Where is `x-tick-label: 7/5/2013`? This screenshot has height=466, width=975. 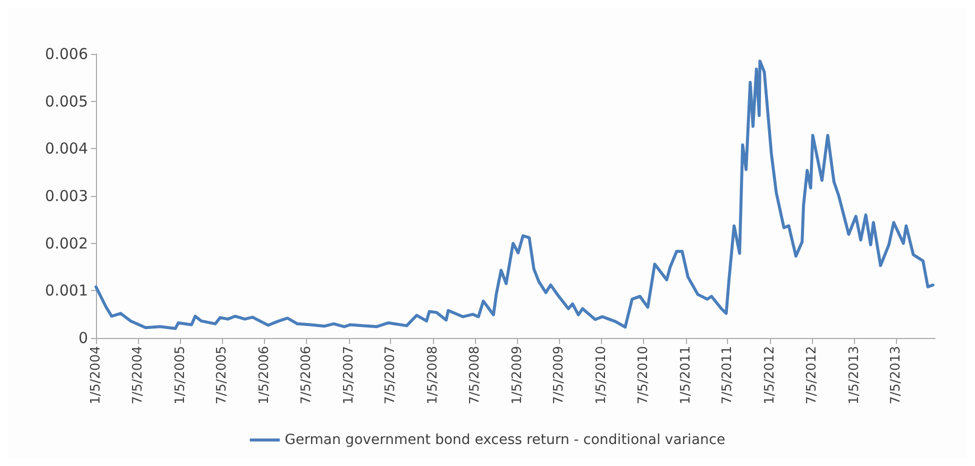 x-tick-label: 7/5/2013 is located at coordinates (896, 375).